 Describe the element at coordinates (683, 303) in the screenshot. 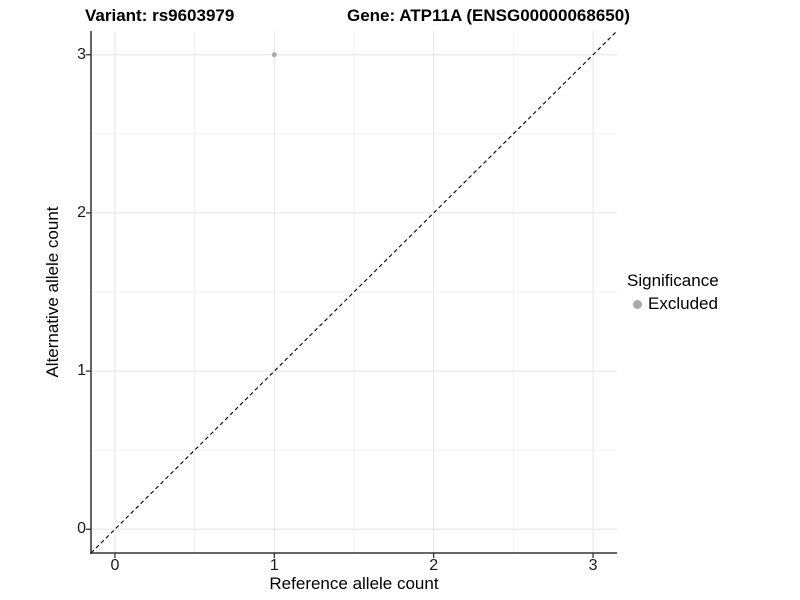

I see `legend-item-label: Excluded` at that location.